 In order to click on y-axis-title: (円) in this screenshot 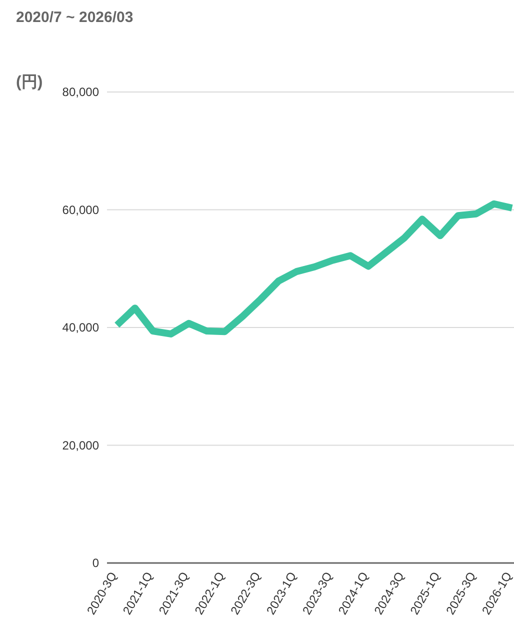, I will do `click(29, 82)`.